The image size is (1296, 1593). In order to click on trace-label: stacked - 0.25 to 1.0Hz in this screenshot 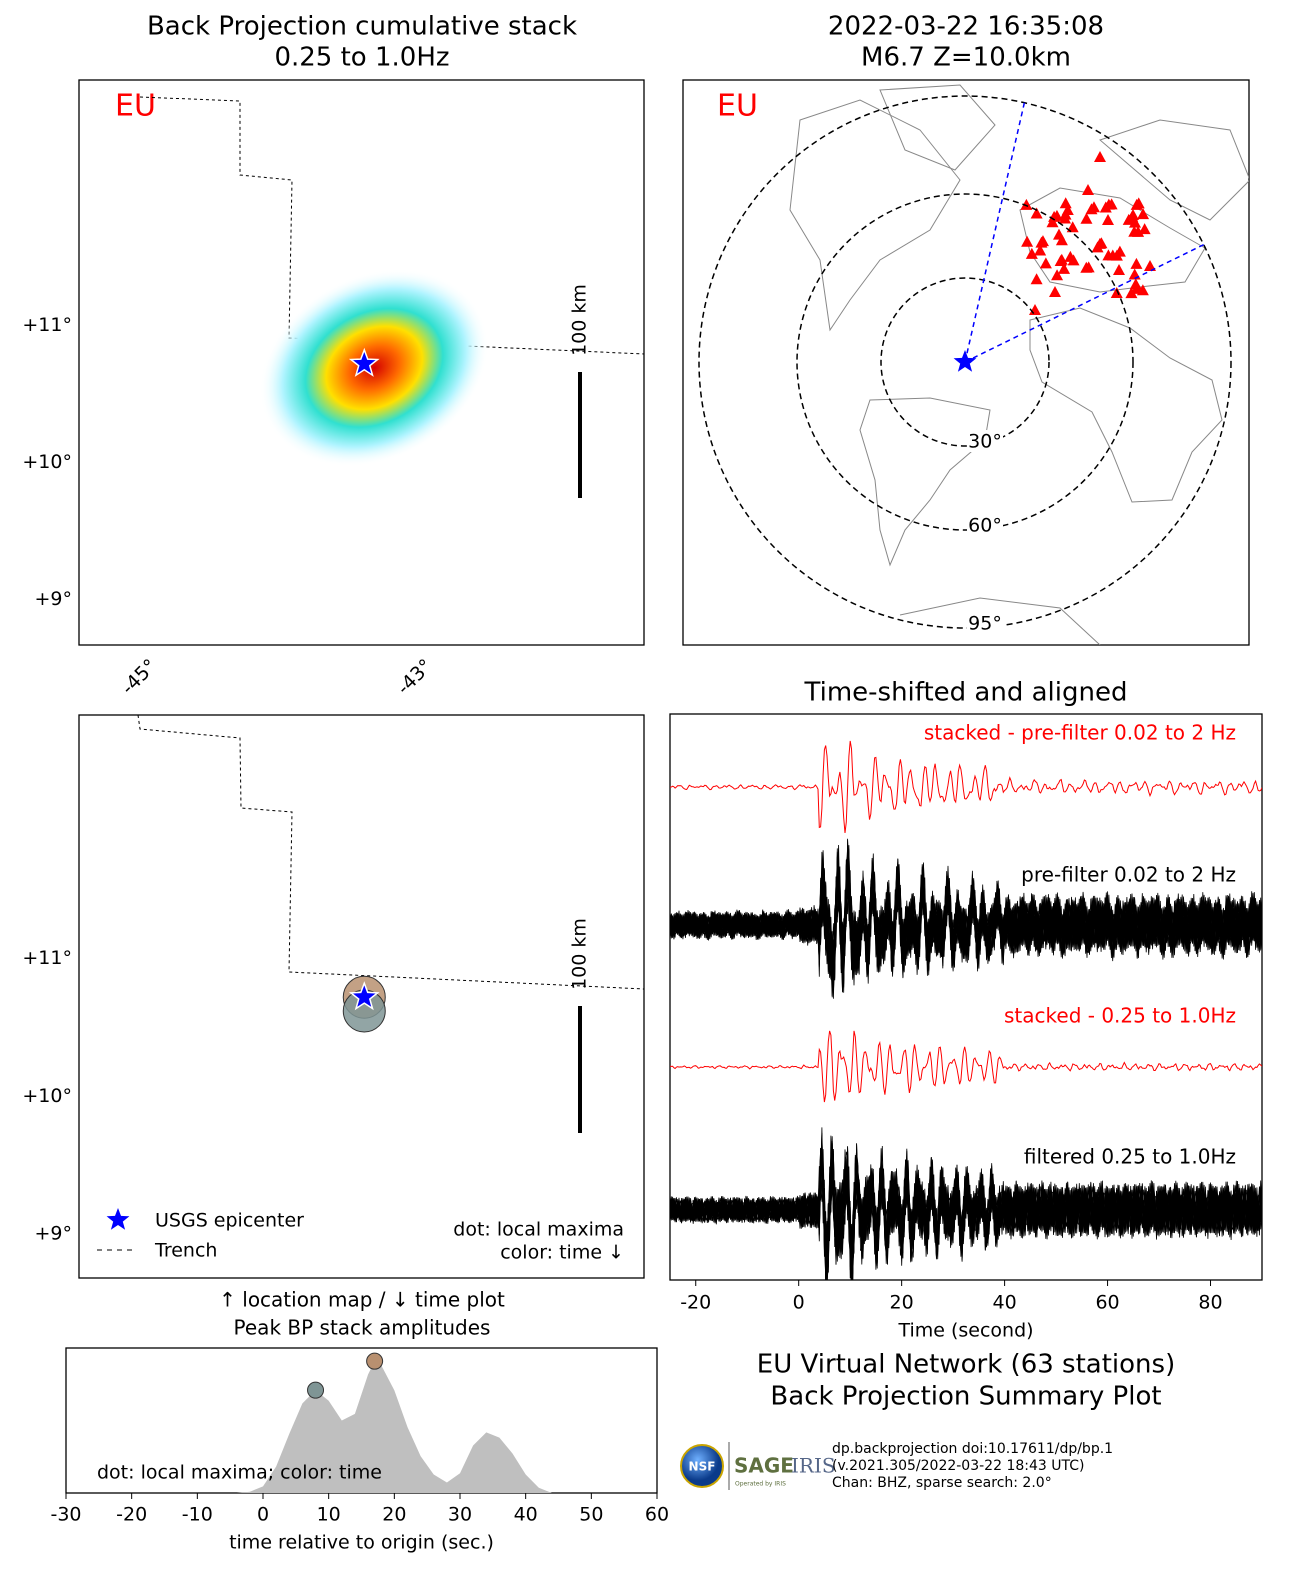, I will do `click(1120, 1016)`.